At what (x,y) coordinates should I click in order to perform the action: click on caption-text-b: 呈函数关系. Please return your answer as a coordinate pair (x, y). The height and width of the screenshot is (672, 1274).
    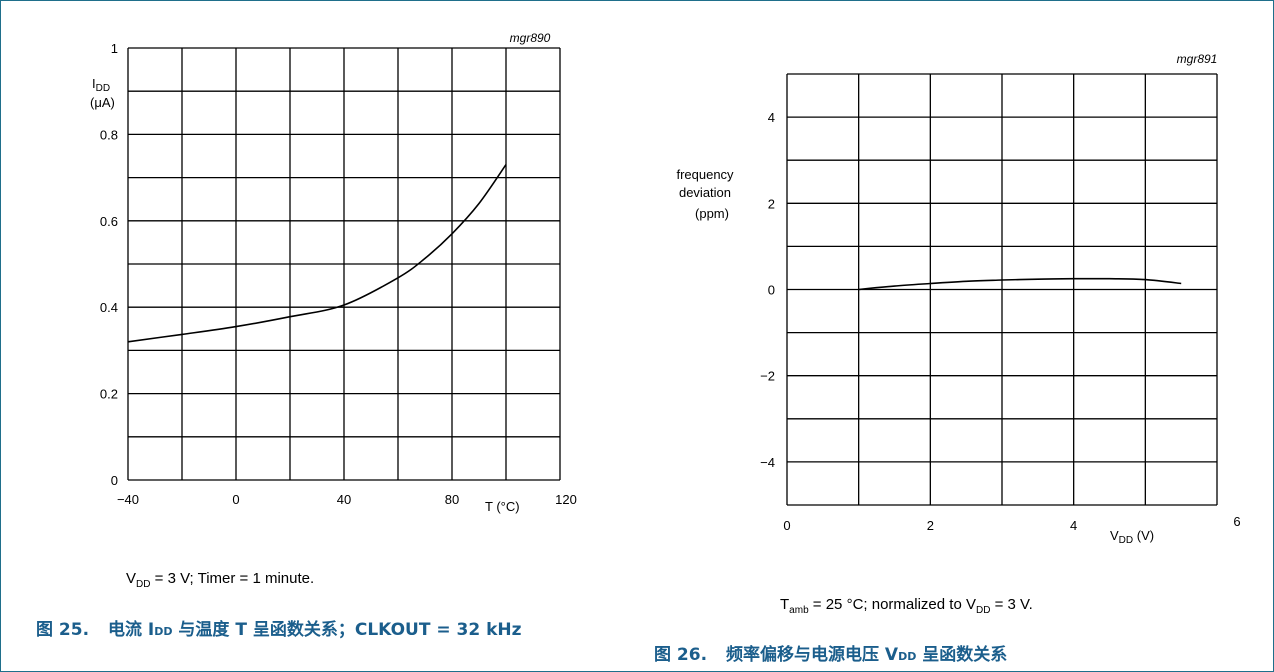
    Looking at the image, I should click on (962, 655).